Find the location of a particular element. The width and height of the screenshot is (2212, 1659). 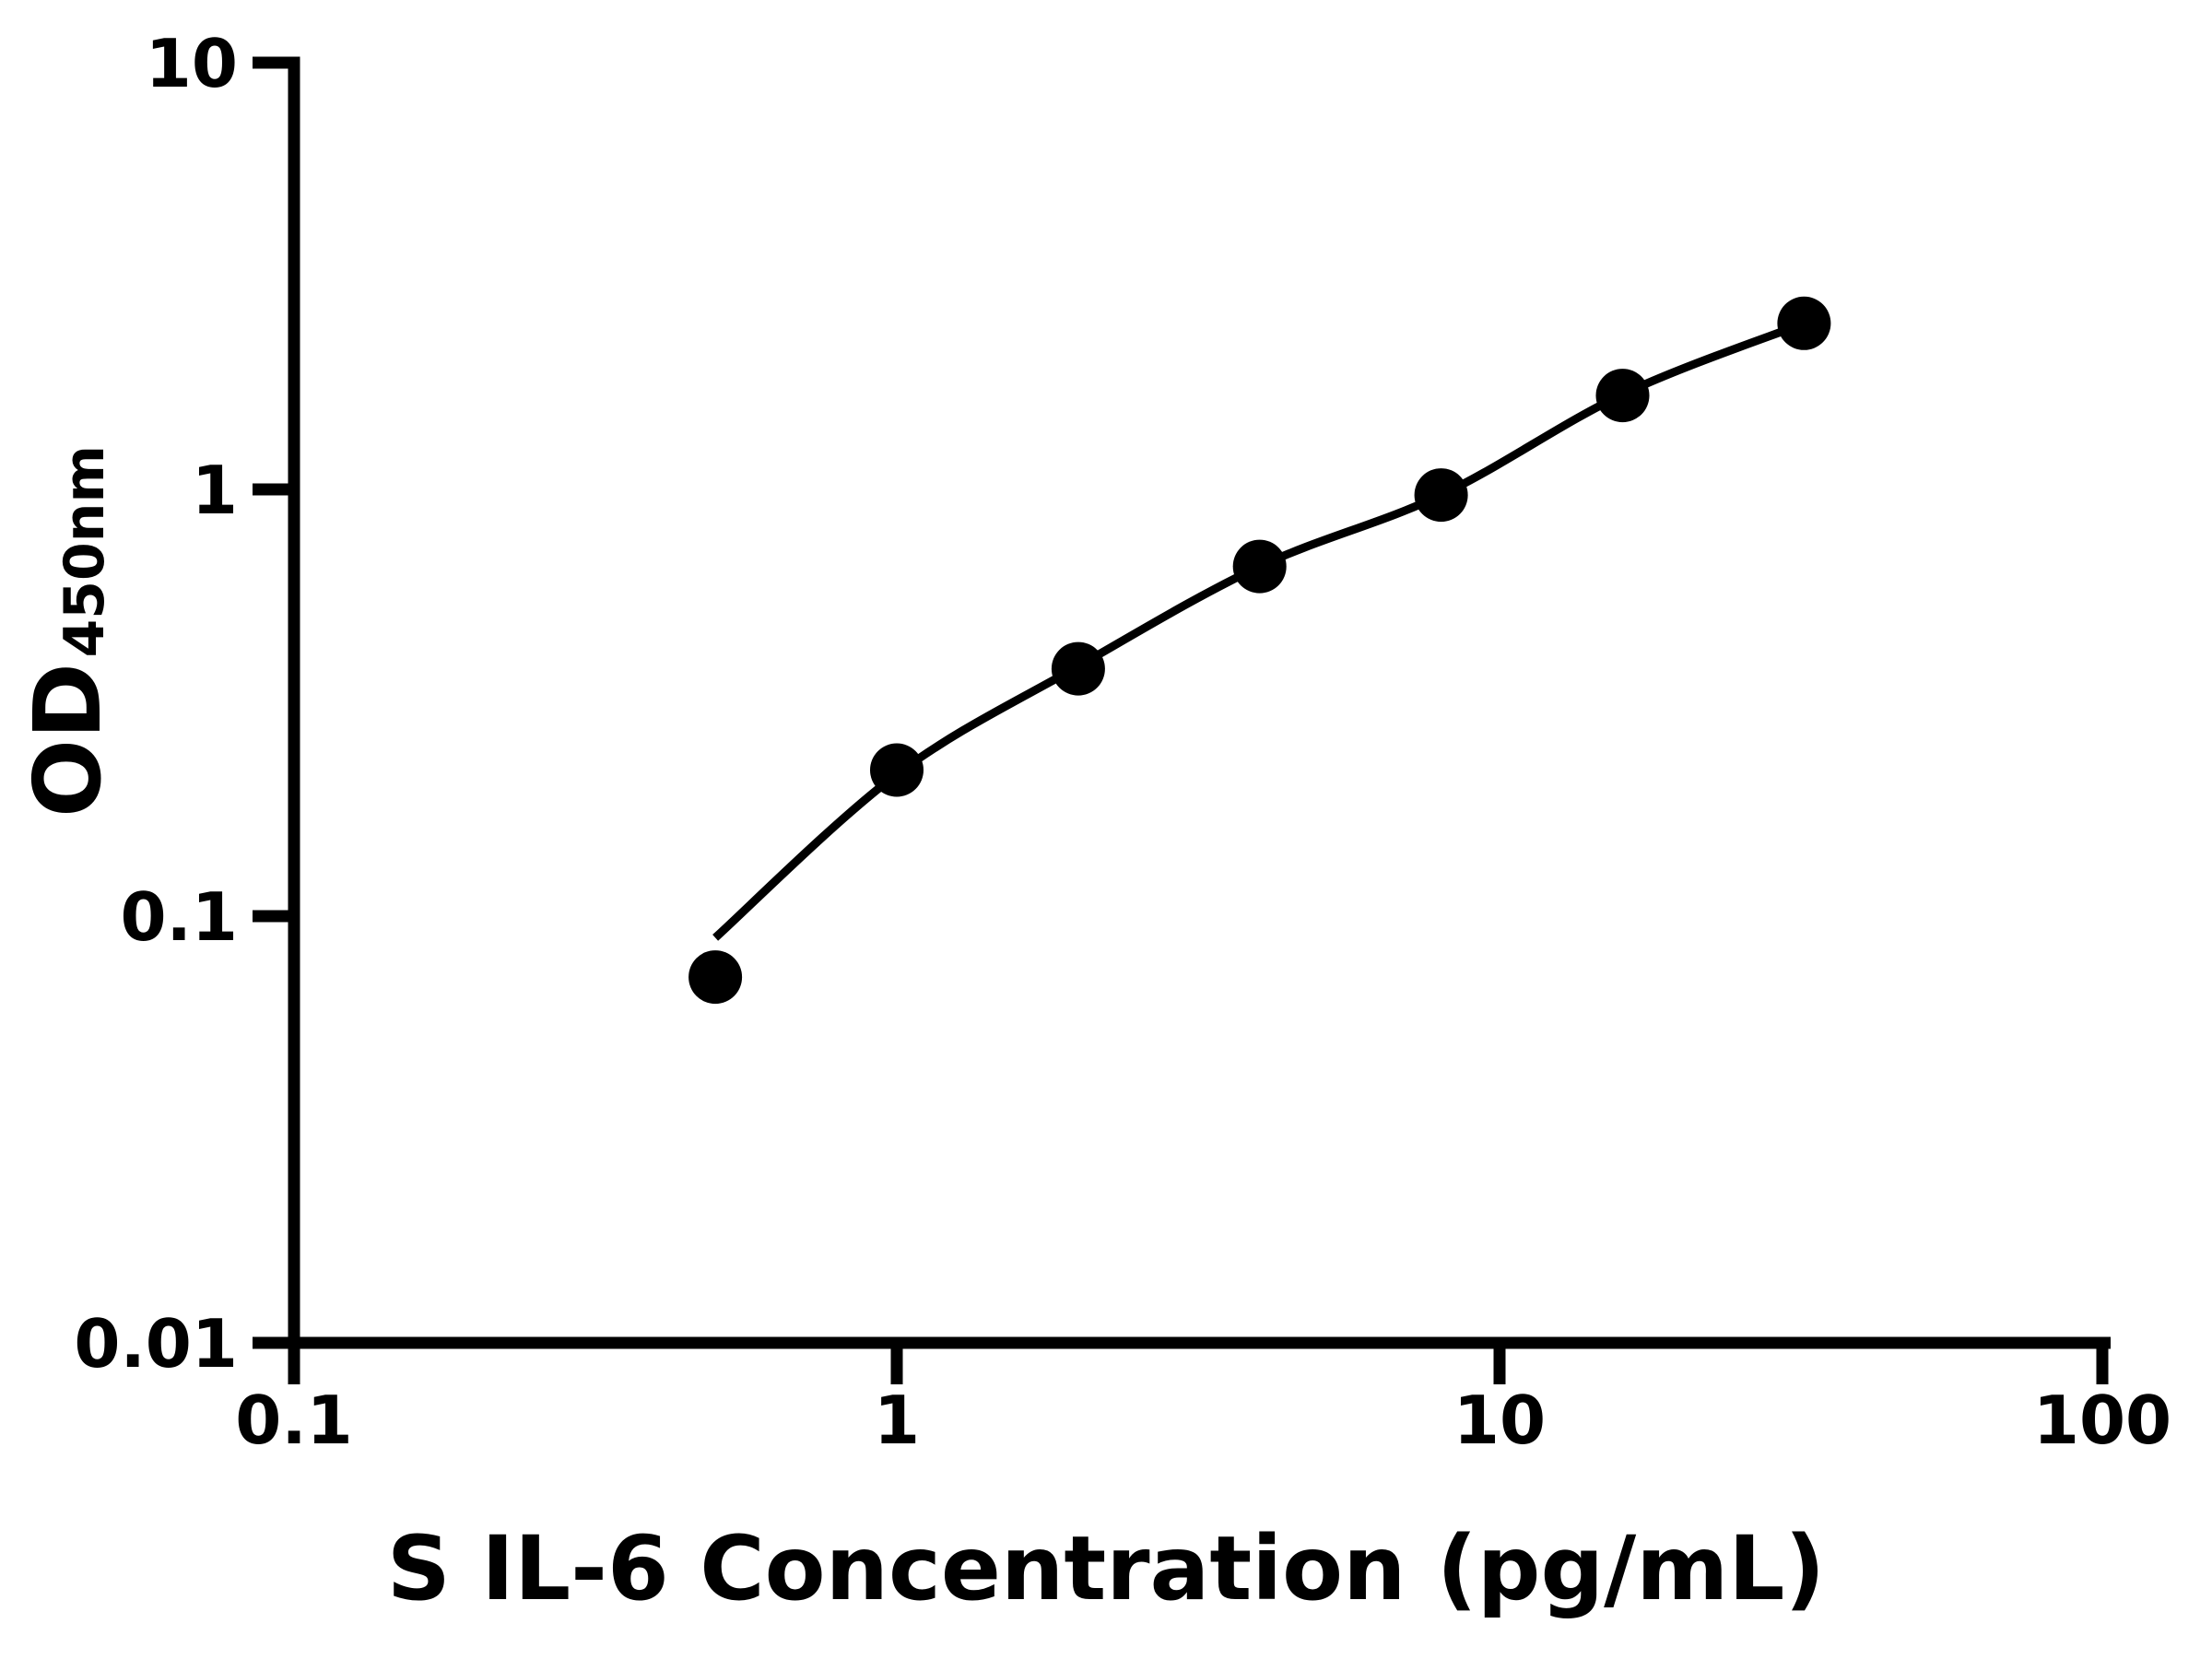

y-axis-ticks: 0.01 0.1 1 10 is located at coordinates (184, 703).